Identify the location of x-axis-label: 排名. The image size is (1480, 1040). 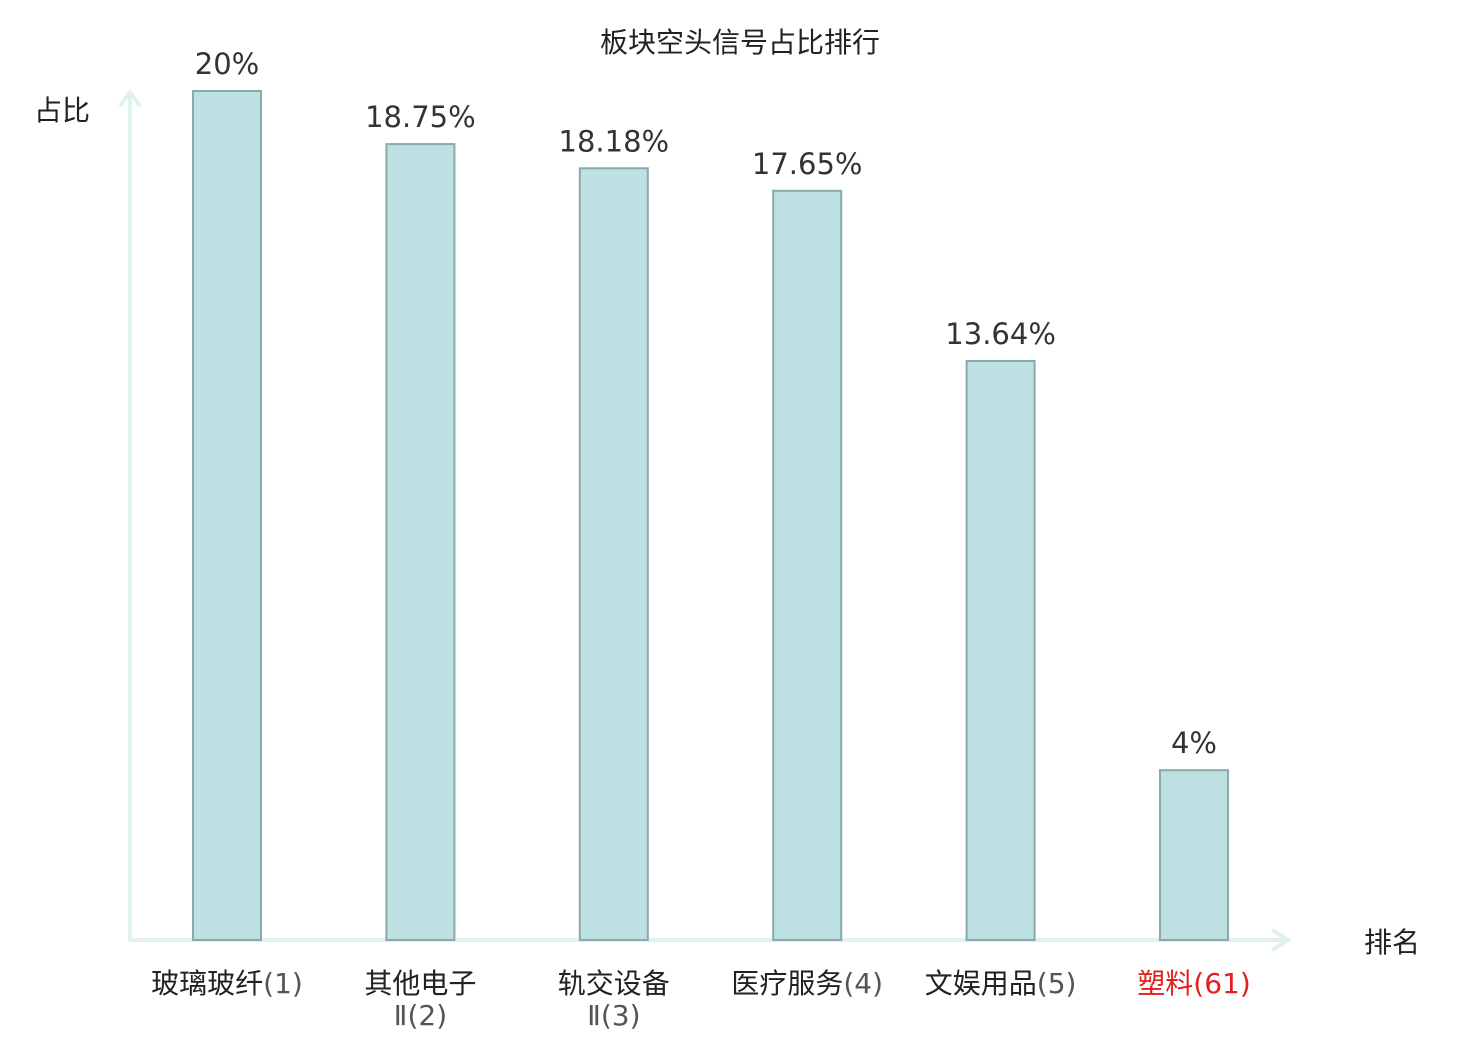
(1392, 942).